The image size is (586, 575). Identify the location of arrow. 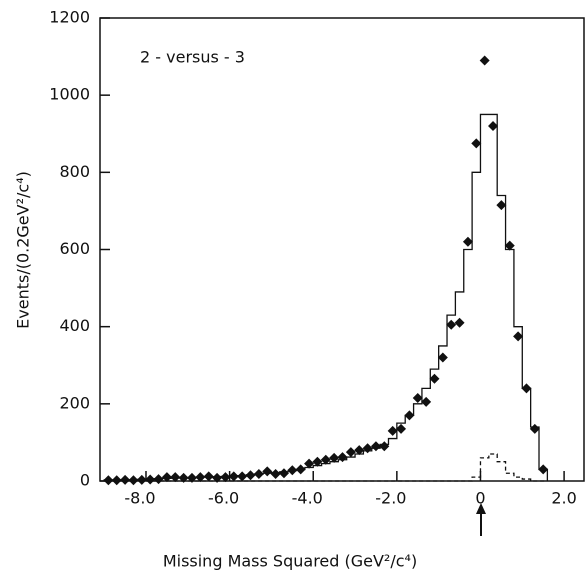
(481, 519).